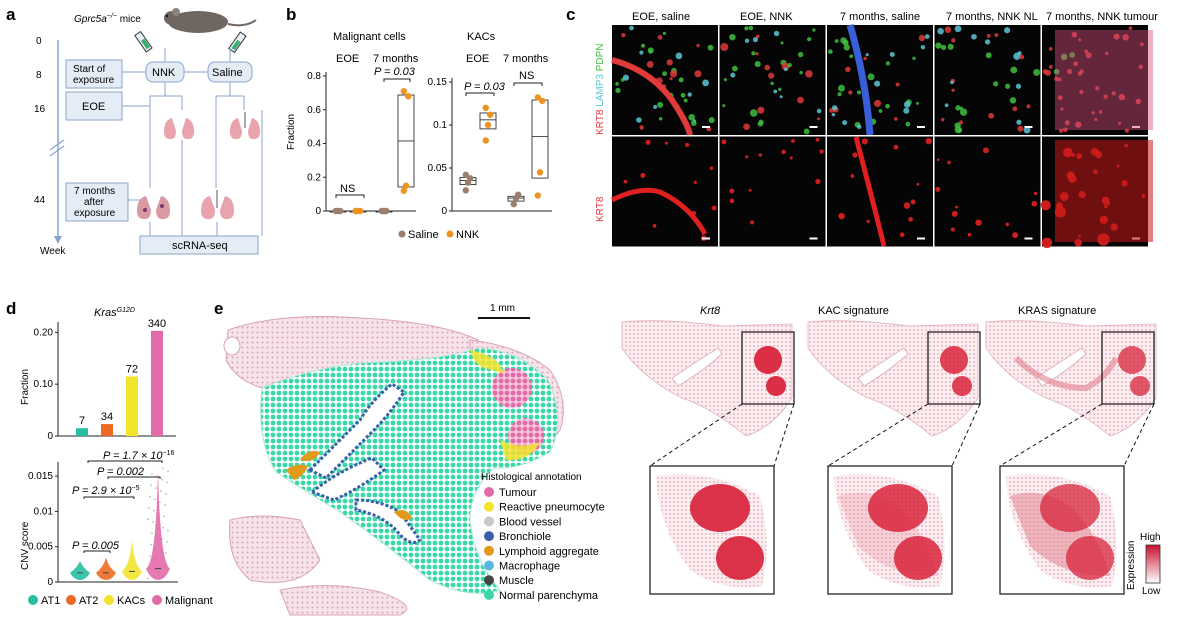 This screenshot has width=1200, height=617. I want to click on y-tick-label: 0.20, so click(44, 332).